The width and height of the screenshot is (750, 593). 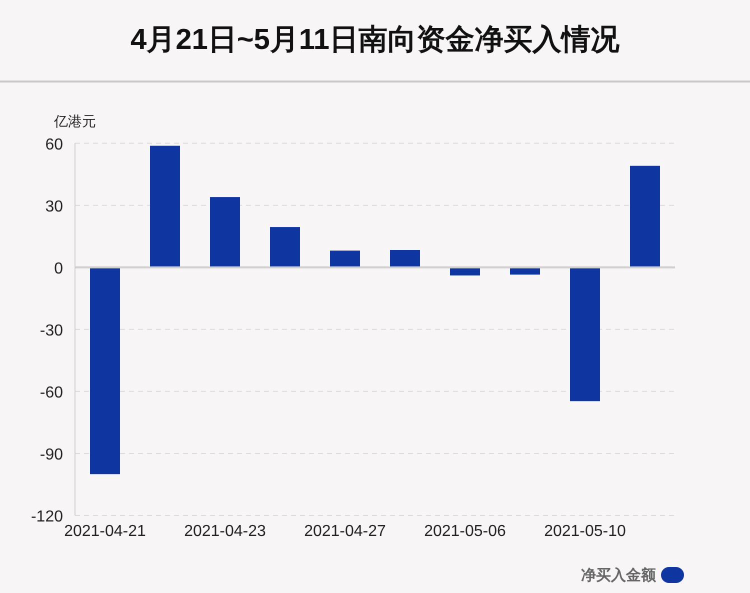 What do you see at coordinates (585, 531) in the screenshot?
I see `xtick: 2021-05-10` at bounding box center [585, 531].